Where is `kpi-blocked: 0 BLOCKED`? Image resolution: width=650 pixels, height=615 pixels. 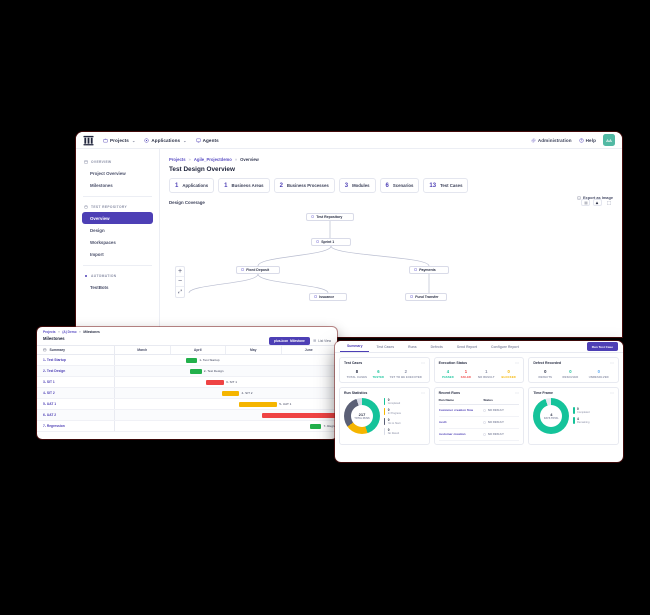 kpi-blocked: 0 BLOCKED is located at coordinates (509, 374).